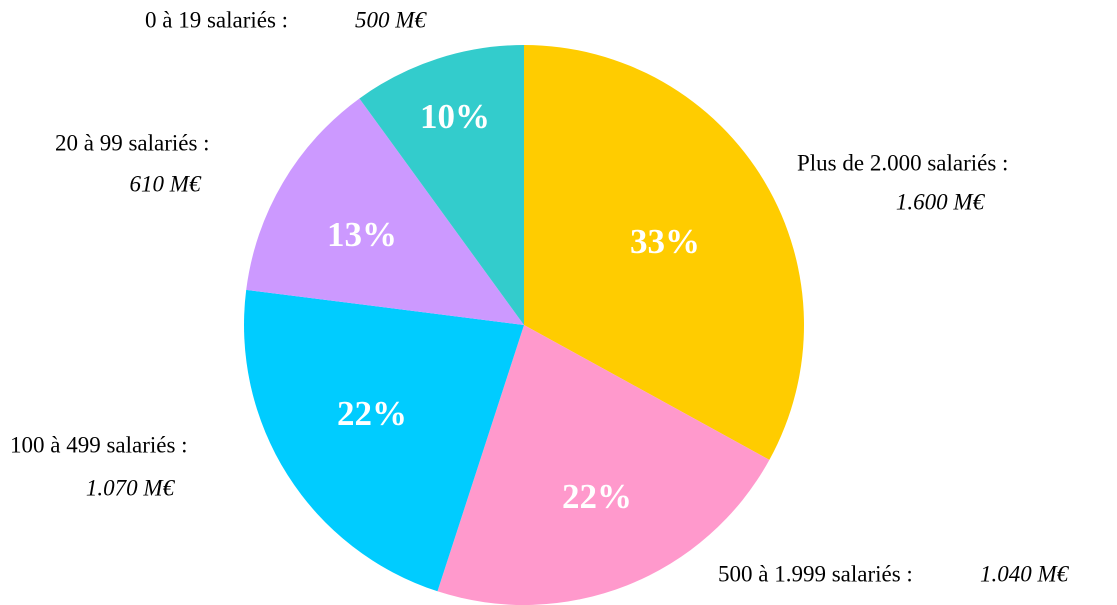 The width and height of the screenshot is (1117, 605). I want to click on category-label: 500 à 1.999 salariés :, so click(815, 573).